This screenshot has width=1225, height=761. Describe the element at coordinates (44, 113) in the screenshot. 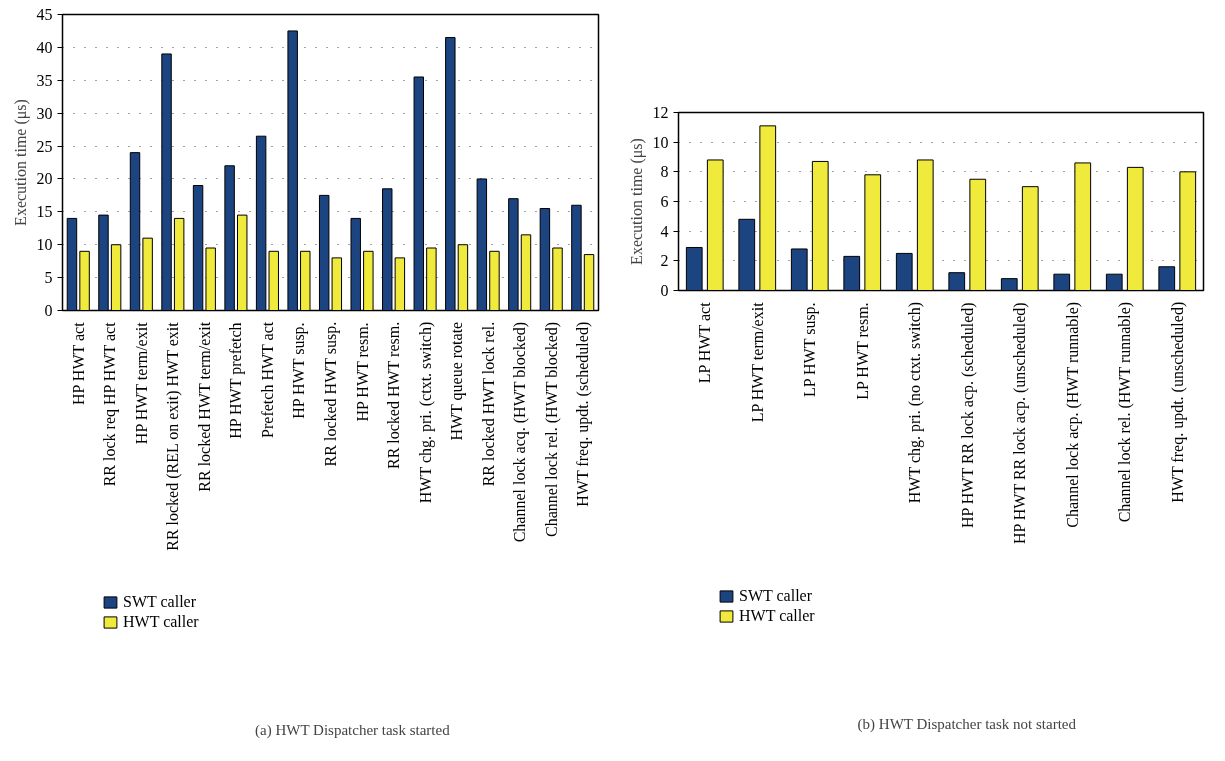

I see `y-tick-label: 30` at that location.